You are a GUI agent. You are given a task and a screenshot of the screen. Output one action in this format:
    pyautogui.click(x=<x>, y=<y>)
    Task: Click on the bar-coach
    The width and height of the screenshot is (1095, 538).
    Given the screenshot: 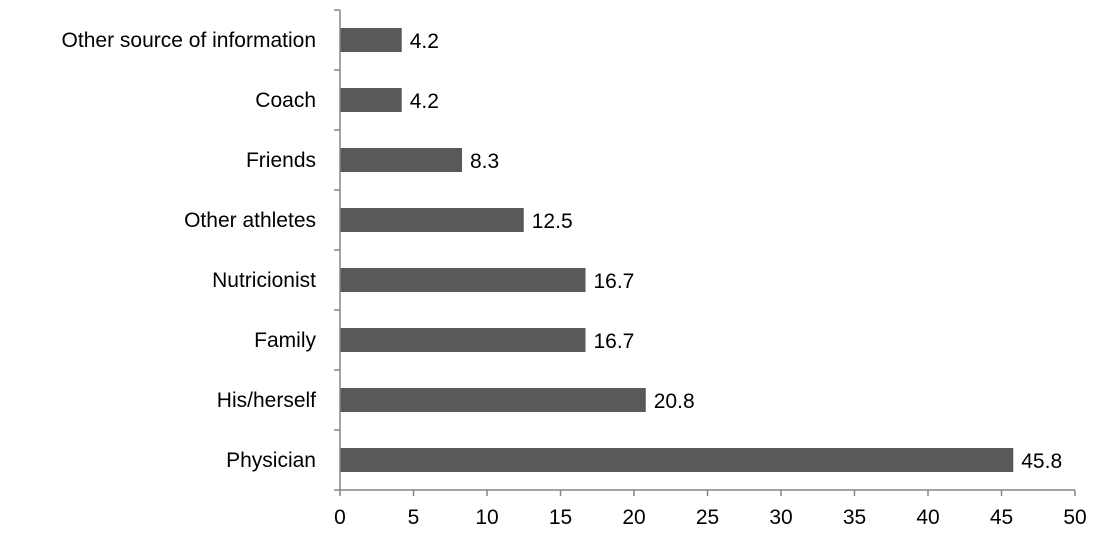 What is the action you would take?
    pyautogui.click(x=371, y=100)
    